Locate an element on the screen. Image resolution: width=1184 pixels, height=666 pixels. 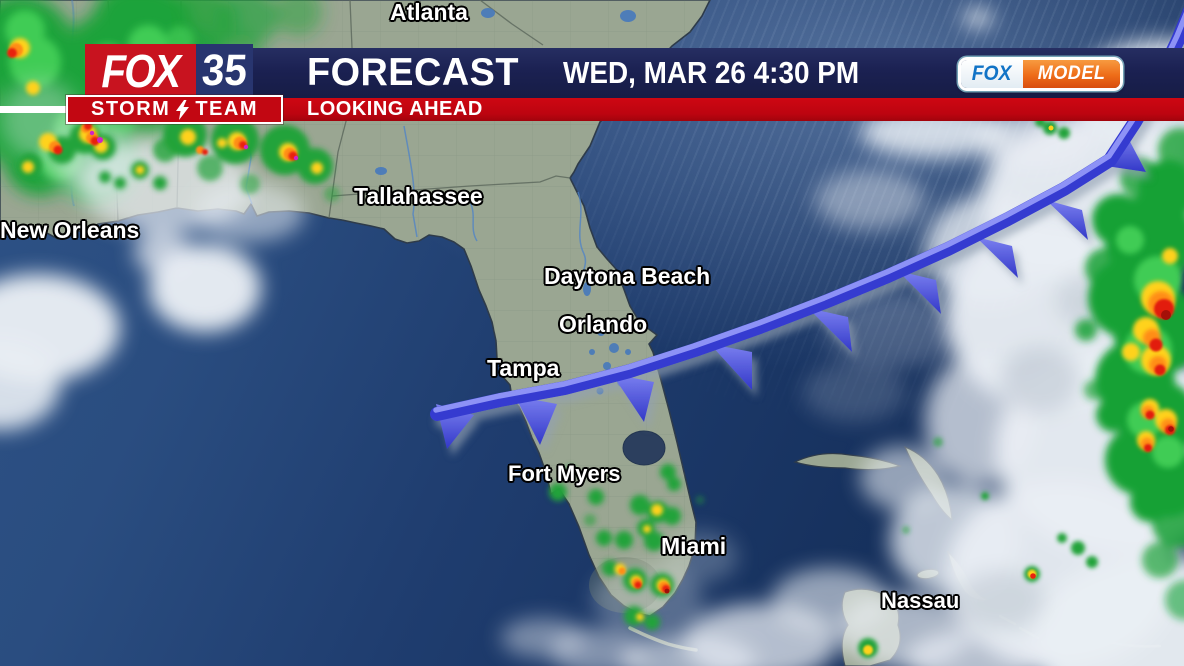
city-label-nassau: Nassau is located at coordinates (920, 600).